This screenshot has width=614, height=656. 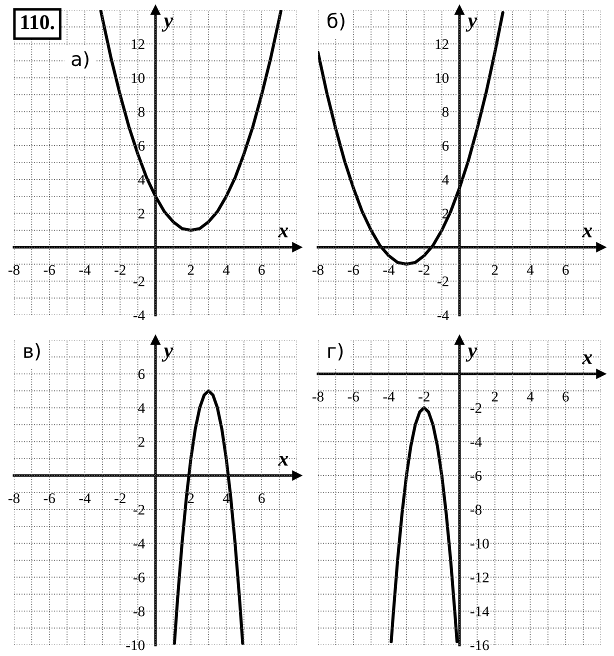 I want to click on chart-title: г), so click(x=335, y=351).